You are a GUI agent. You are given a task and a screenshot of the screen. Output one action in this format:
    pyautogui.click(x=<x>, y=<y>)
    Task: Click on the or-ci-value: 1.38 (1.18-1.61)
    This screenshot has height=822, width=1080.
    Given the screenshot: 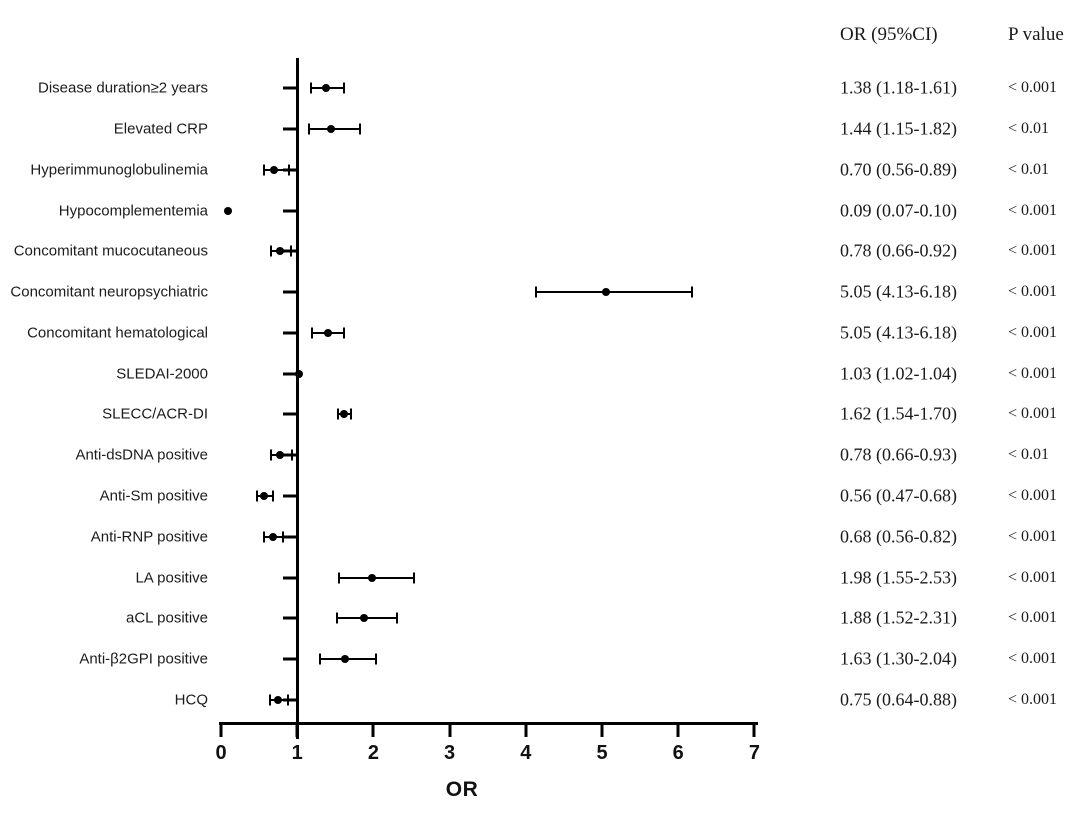 What is the action you would take?
    pyautogui.click(x=898, y=87)
    